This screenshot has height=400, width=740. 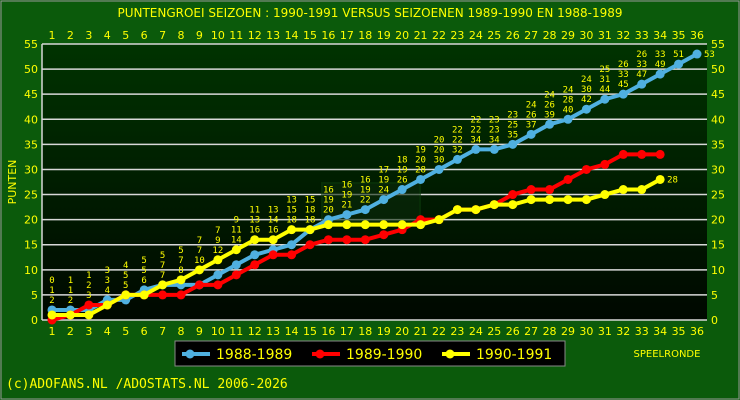 What do you see at coordinates (605, 35) in the screenshot?
I see `x-tick-label-top: 31` at bounding box center [605, 35].